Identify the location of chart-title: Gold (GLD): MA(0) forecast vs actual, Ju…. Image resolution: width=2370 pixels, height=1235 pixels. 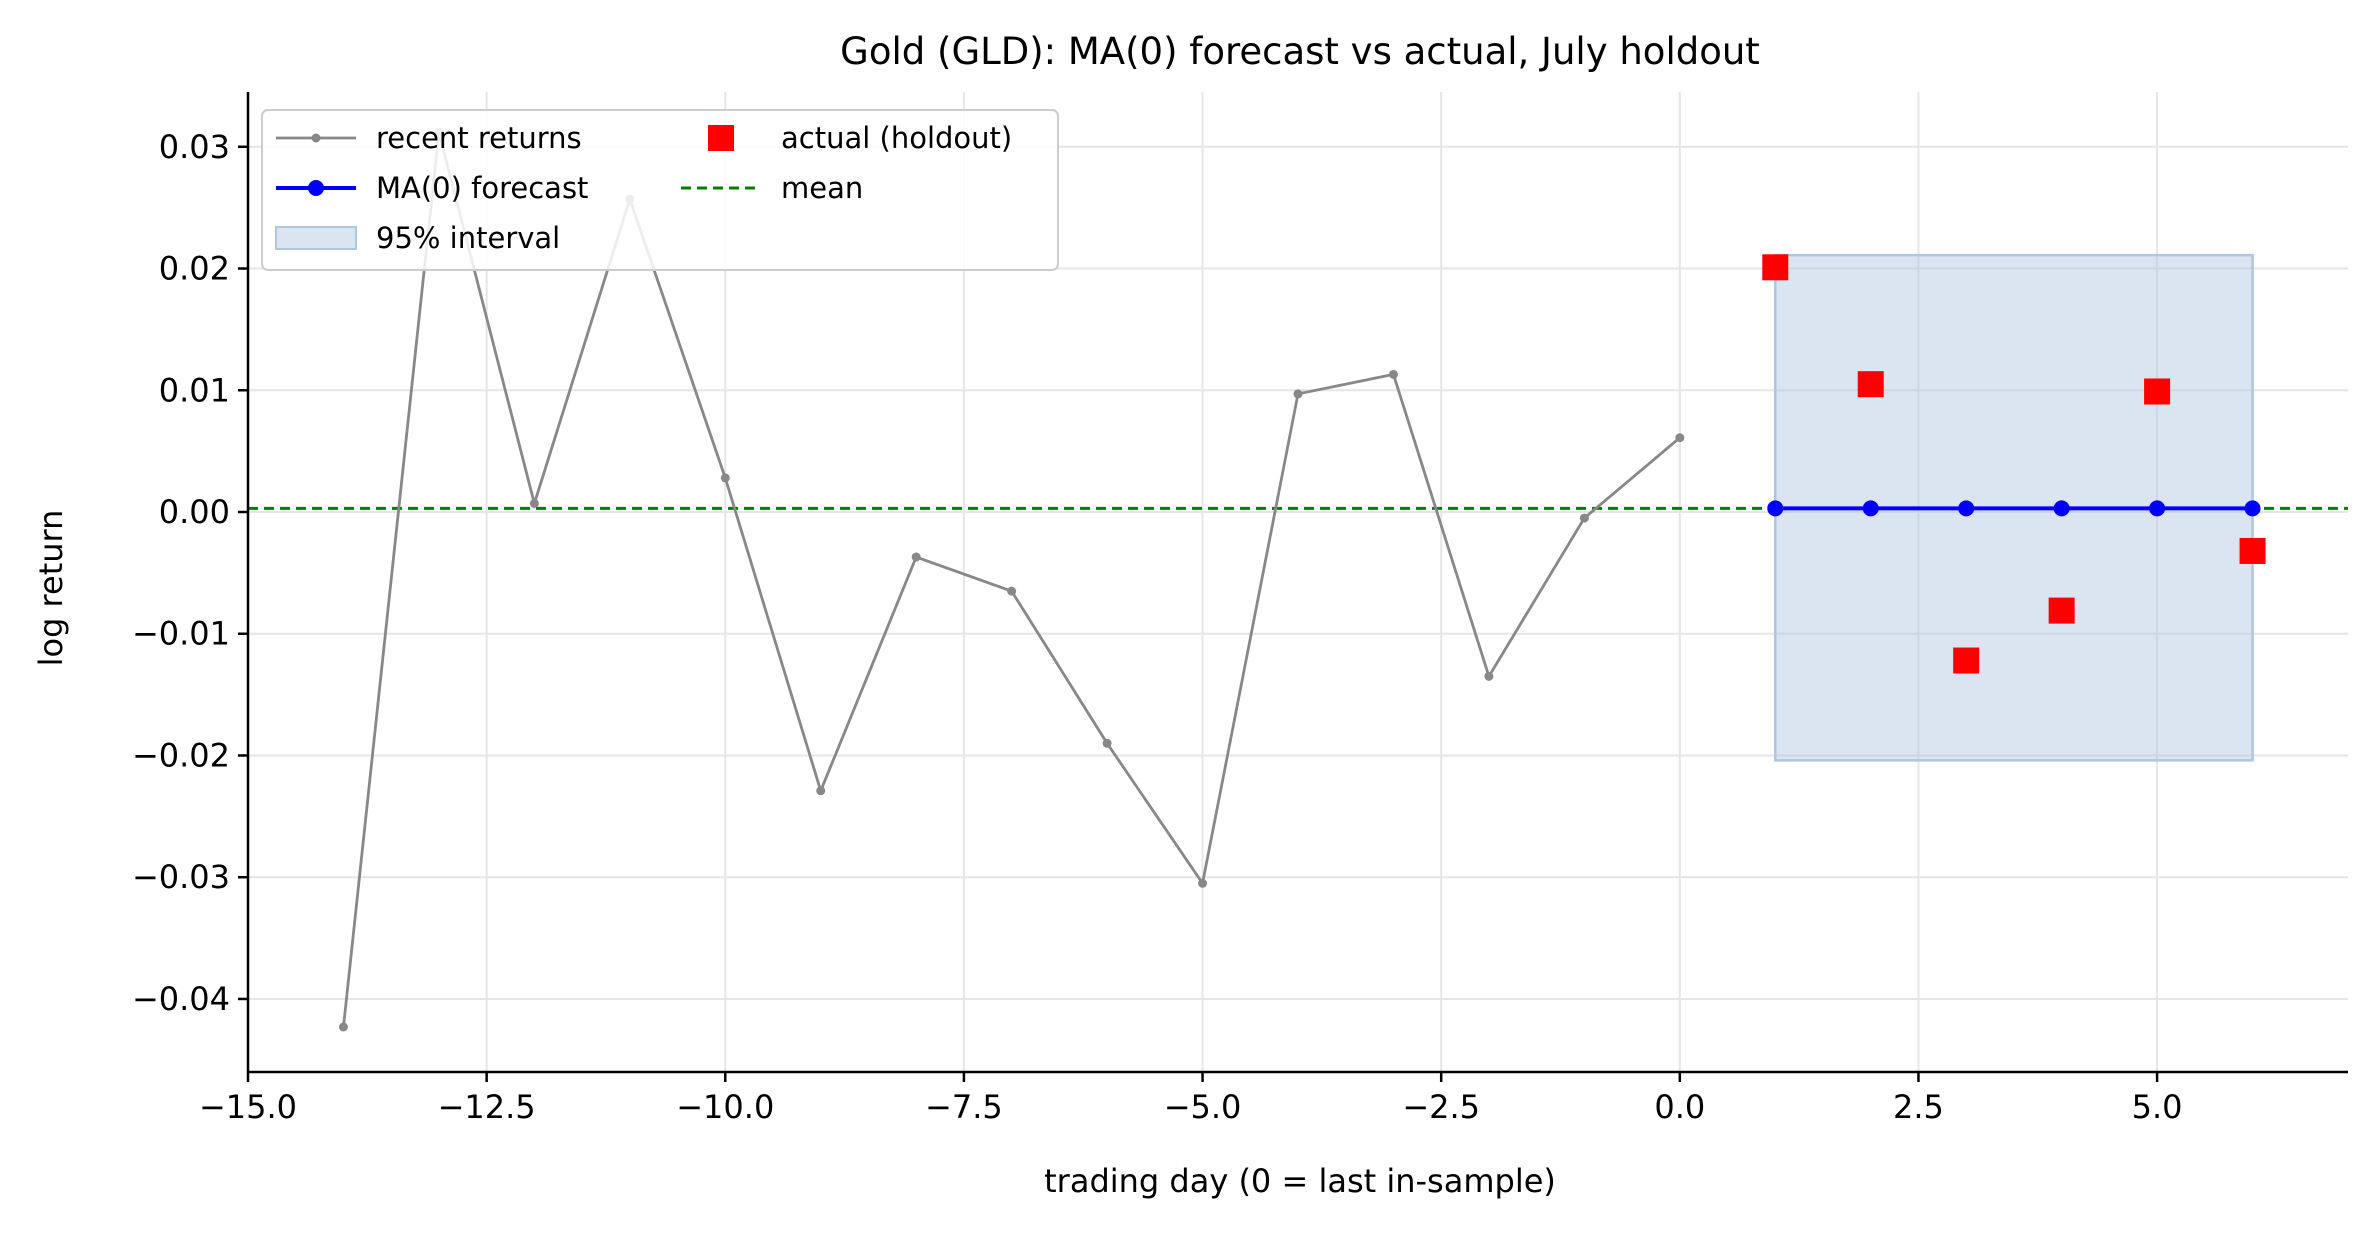
(1300, 51).